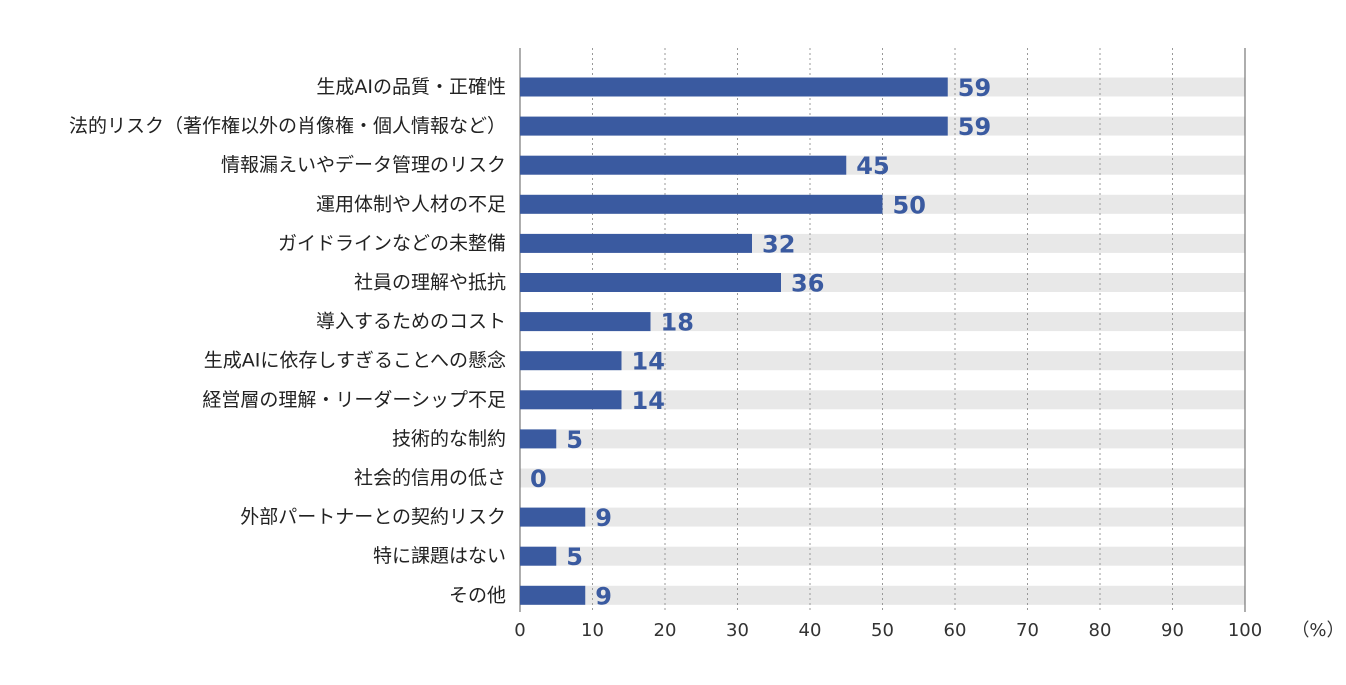 The height and width of the screenshot is (685, 1346). I want to click on category-label: 運用体制や人材の不足, so click(411, 204).